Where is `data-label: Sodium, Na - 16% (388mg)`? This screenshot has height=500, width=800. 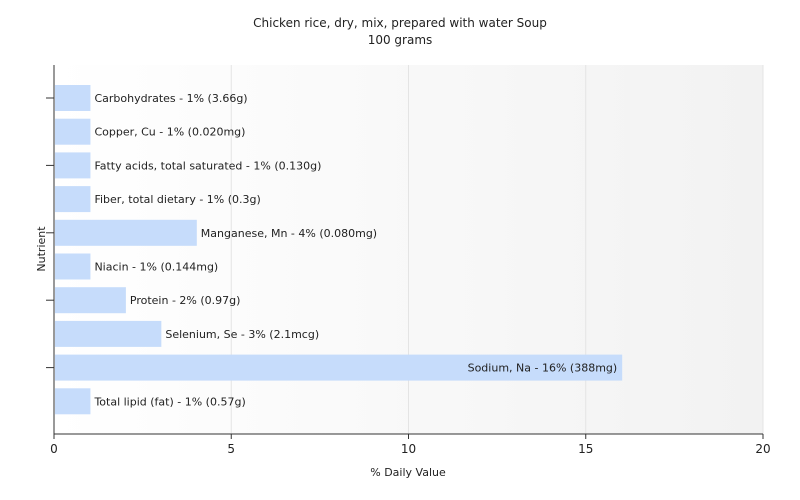 data-label: Sodium, Na - 16% (388mg) is located at coordinates (543, 368).